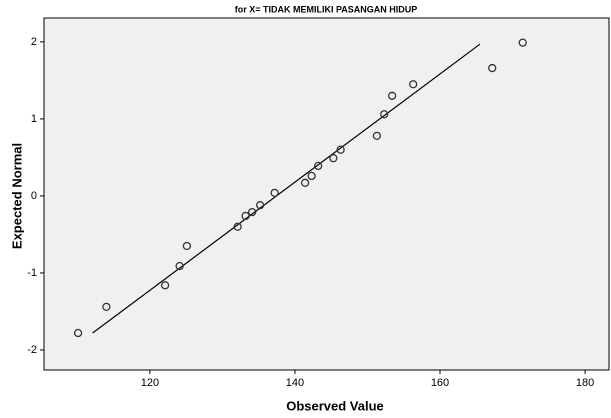 The width and height of the screenshot is (611, 418). I want to click on y-tick-label: -1, so click(32, 273).